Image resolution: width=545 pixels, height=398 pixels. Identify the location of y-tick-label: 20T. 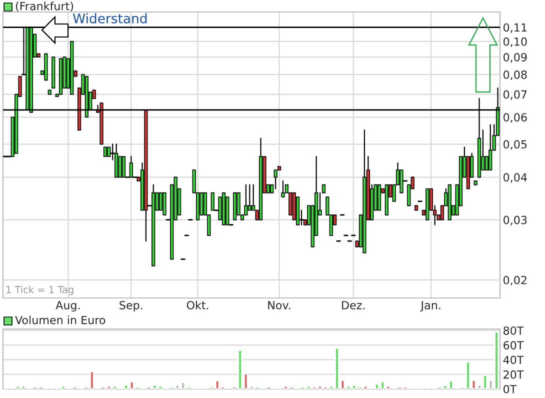
(514, 374).